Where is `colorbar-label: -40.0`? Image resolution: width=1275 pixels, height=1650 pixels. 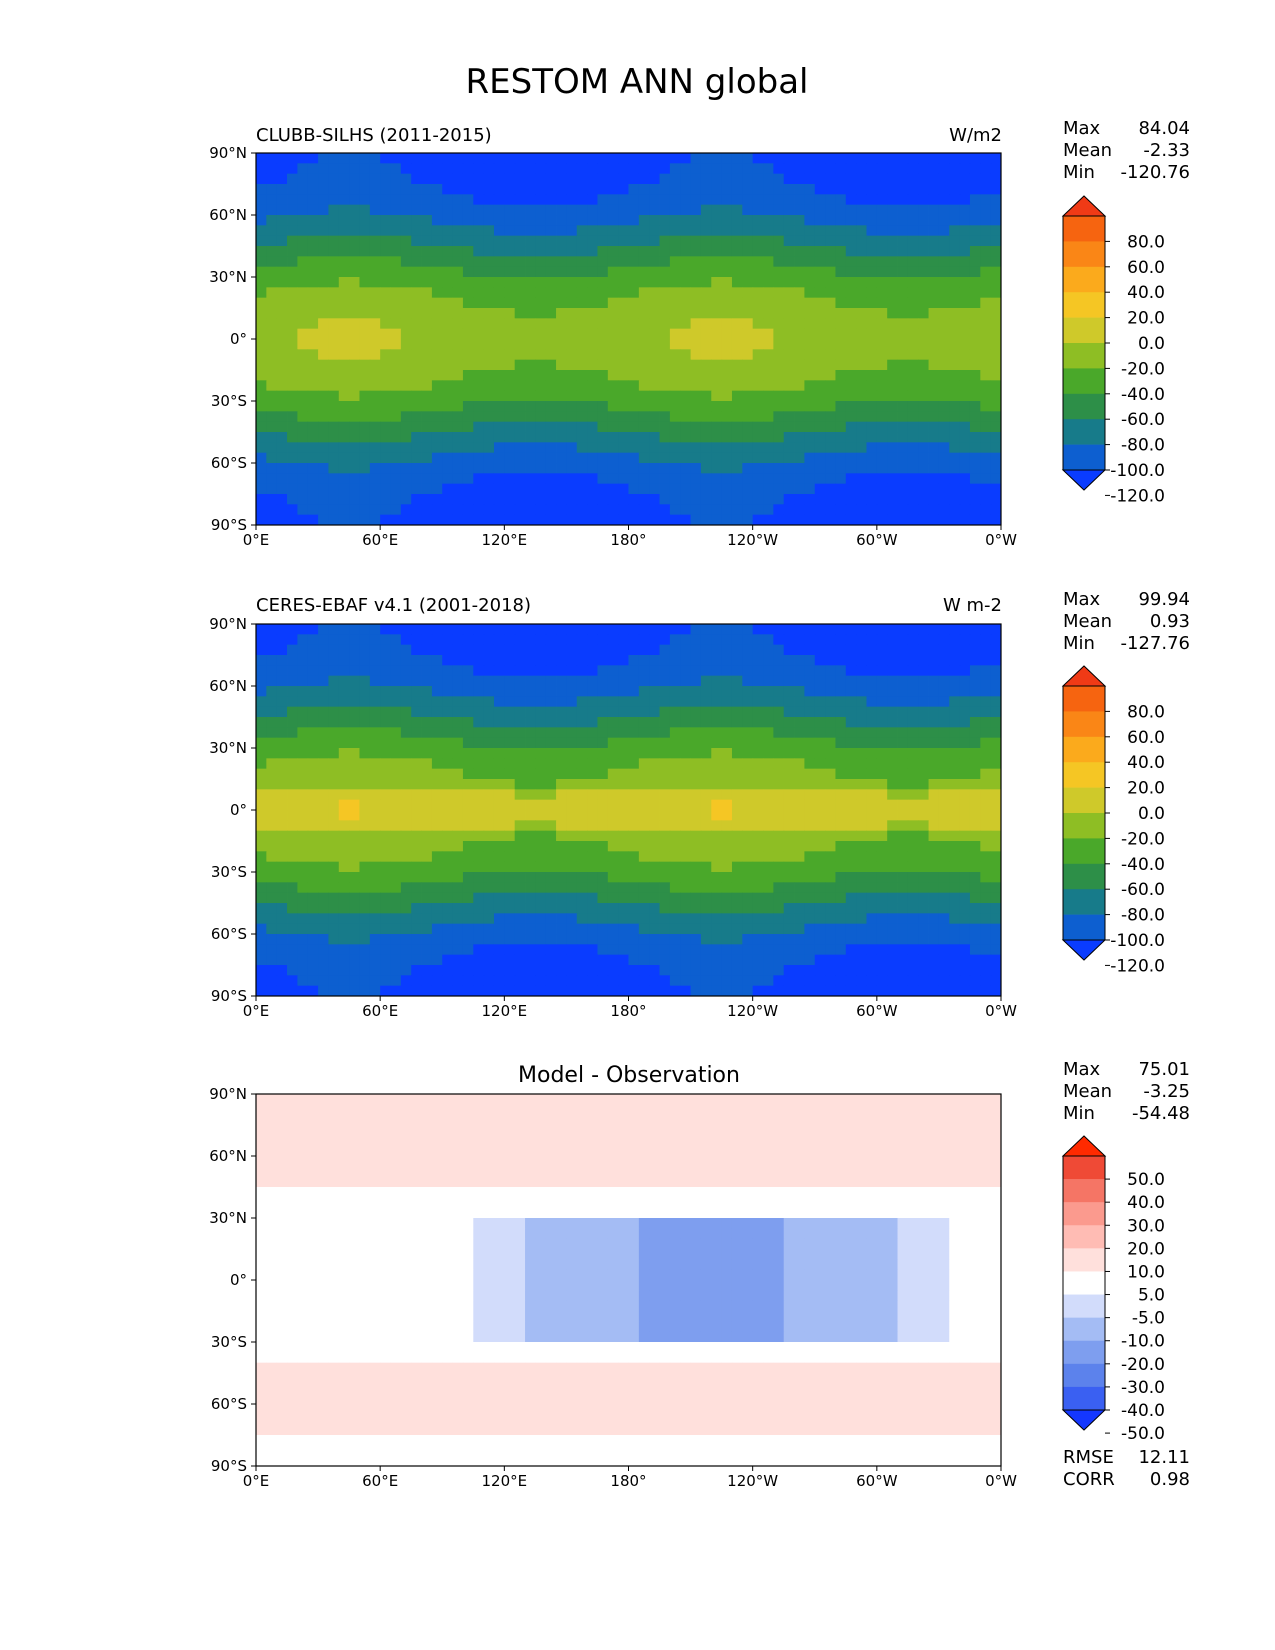 colorbar-label: -40.0 is located at coordinates (1143, 395).